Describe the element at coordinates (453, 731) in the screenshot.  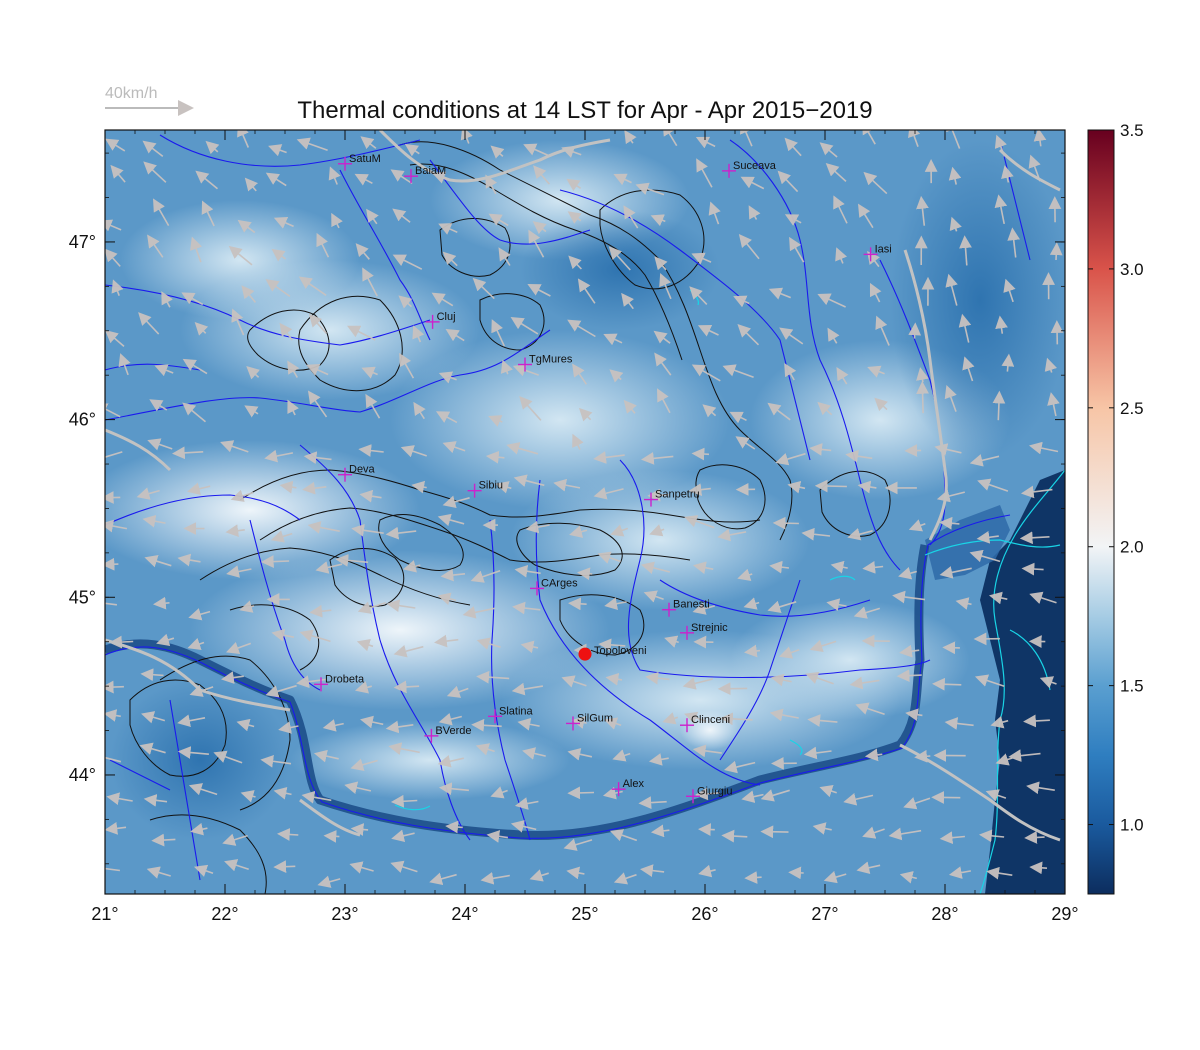
I see `city-label: BVerde` at that location.